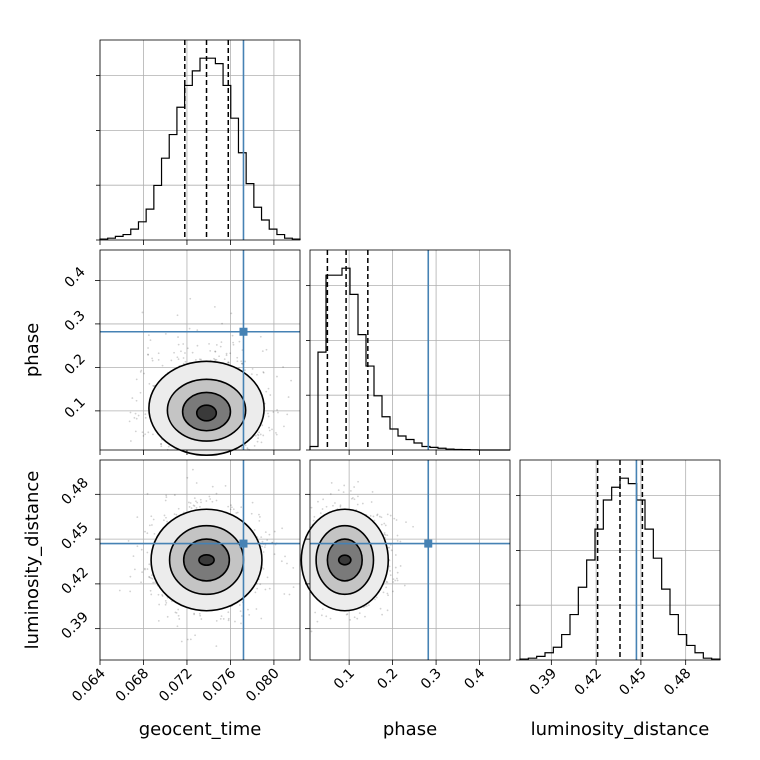  What do you see at coordinates (74, 625) in the screenshot?
I see `y-tick-label: 0.39` at bounding box center [74, 625].